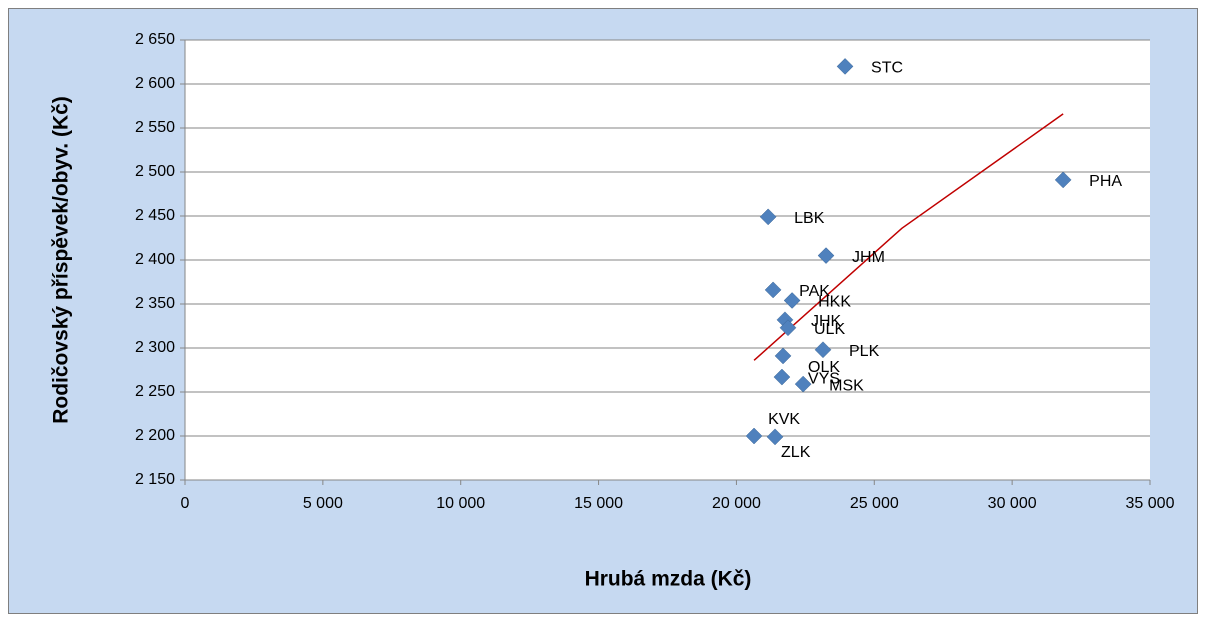 This screenshot has width=1206, height=627. Describe the element at coordinates (155, 83) in the screenshot. I see `y-tick-label: 2 600` at that location.